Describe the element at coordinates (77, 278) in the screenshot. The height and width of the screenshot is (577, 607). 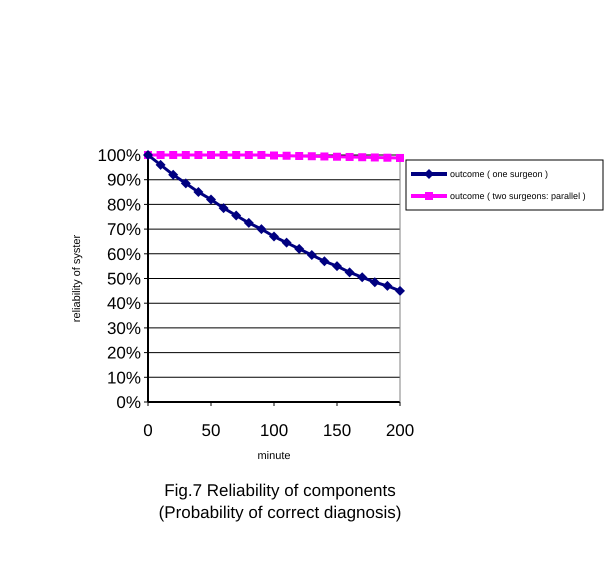
I see `y-axis-title: reliability of syster` at that location.